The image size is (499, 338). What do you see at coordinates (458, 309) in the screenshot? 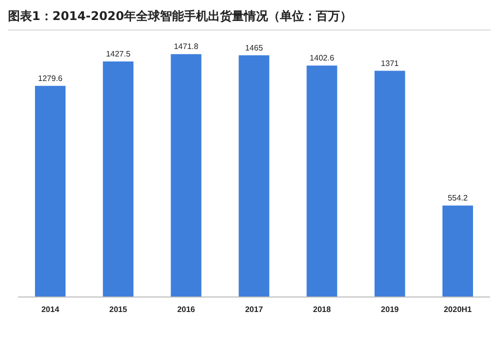
I see `x-tick-label: 2020H1` at bounding box center [458, 309].